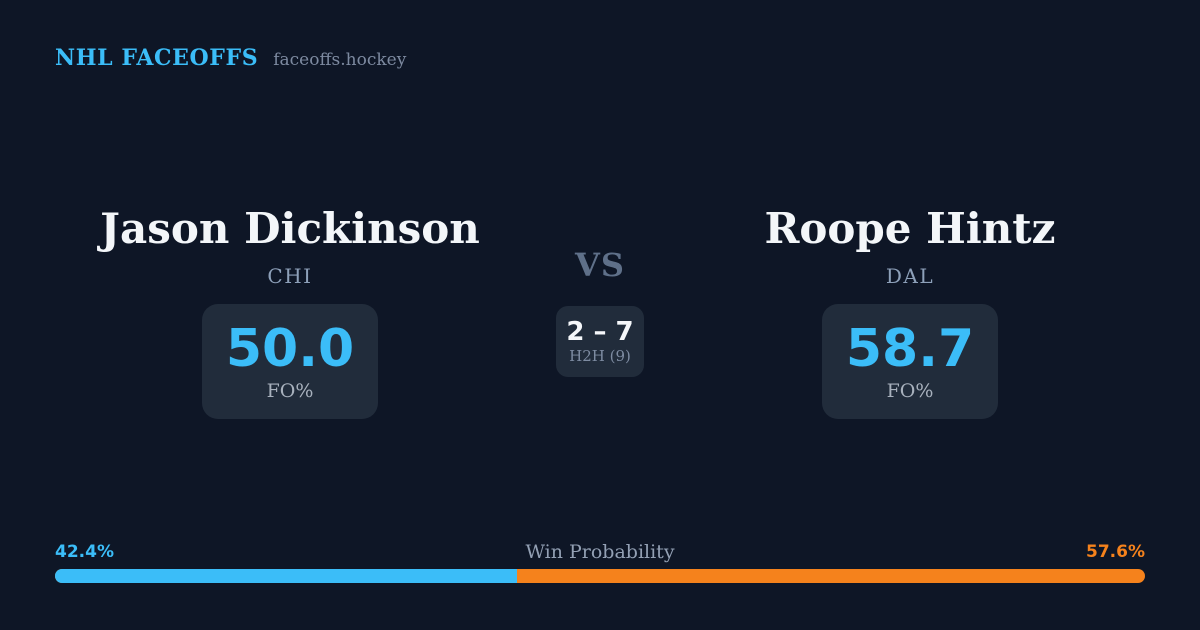  I want to click on h2h-score: 2 – 7, so click(600, 332).